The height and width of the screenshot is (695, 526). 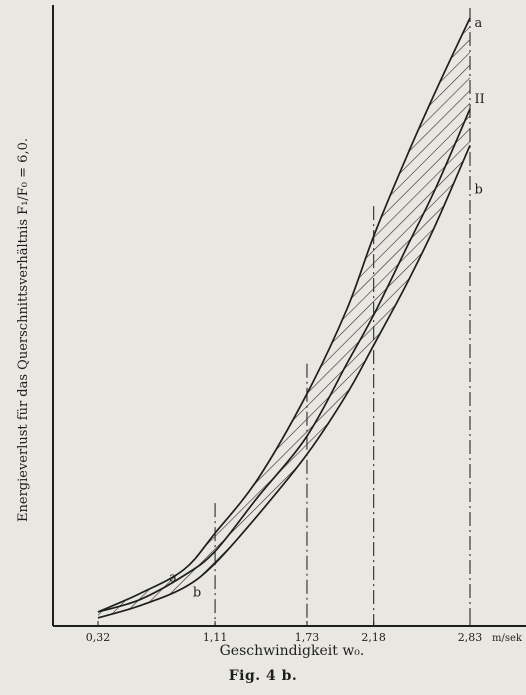 I want to click on x-tick-label: 2,83, so click(x=470, y=637).